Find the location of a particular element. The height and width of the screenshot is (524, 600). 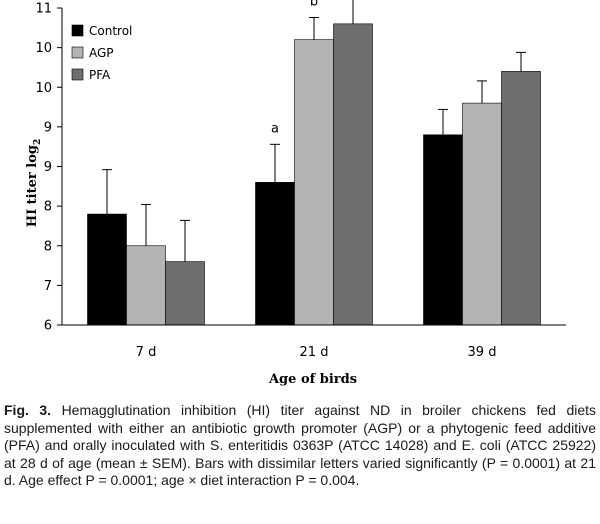

legend-swatch-agp is located at coordinates (77, 52).